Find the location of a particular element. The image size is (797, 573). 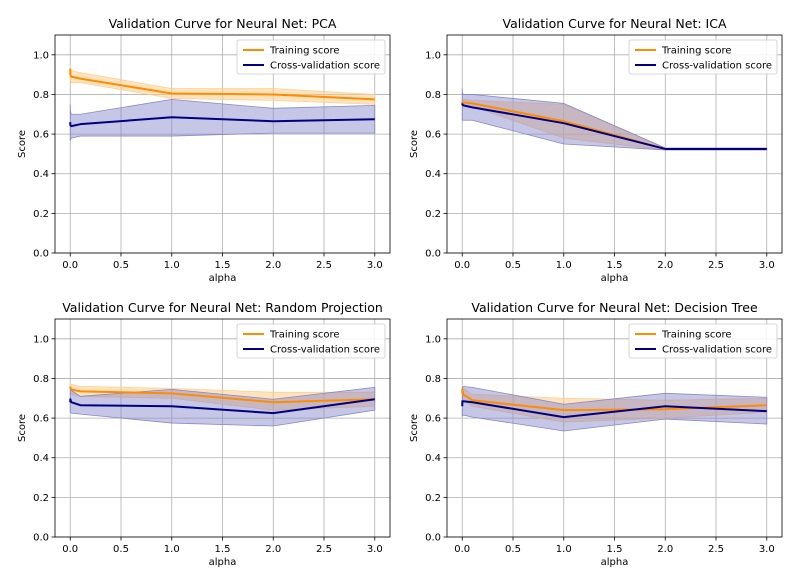

cross-validation-band is located at coordinates (222, 406).